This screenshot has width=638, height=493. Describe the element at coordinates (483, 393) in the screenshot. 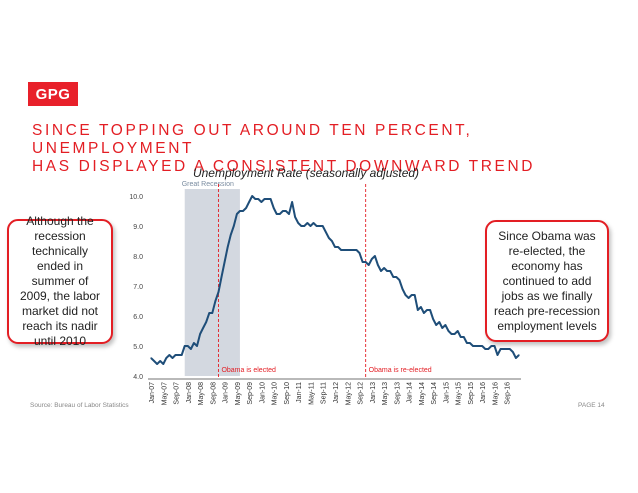

I see `x-tick-label: Jan-16` at that location.